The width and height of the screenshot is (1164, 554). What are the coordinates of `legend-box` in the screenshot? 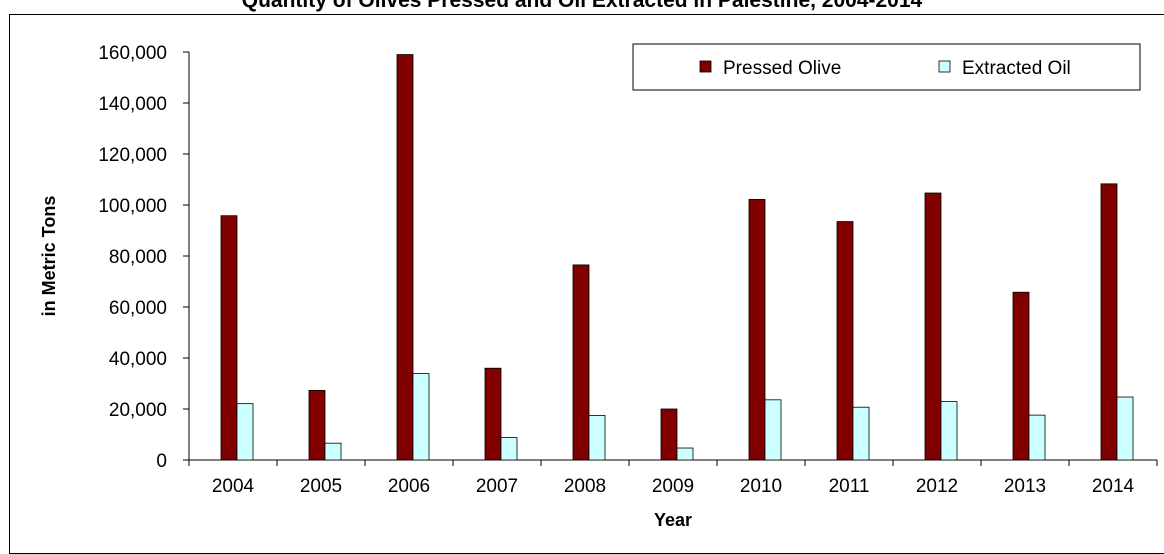 It's located at (886, 67).